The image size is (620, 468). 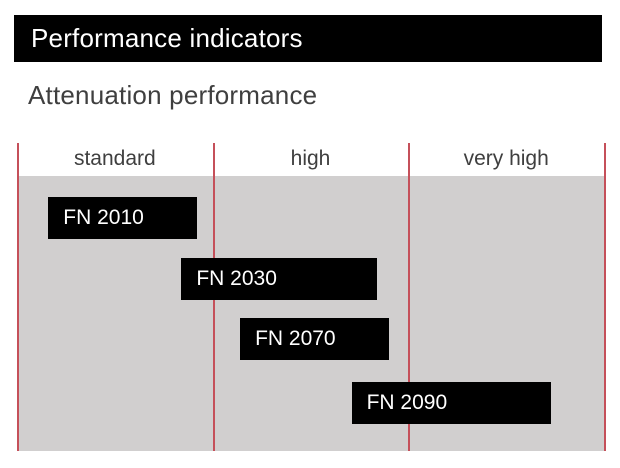 I want to click on range-bar-label: FN 2070, so click(x=295, y=338).